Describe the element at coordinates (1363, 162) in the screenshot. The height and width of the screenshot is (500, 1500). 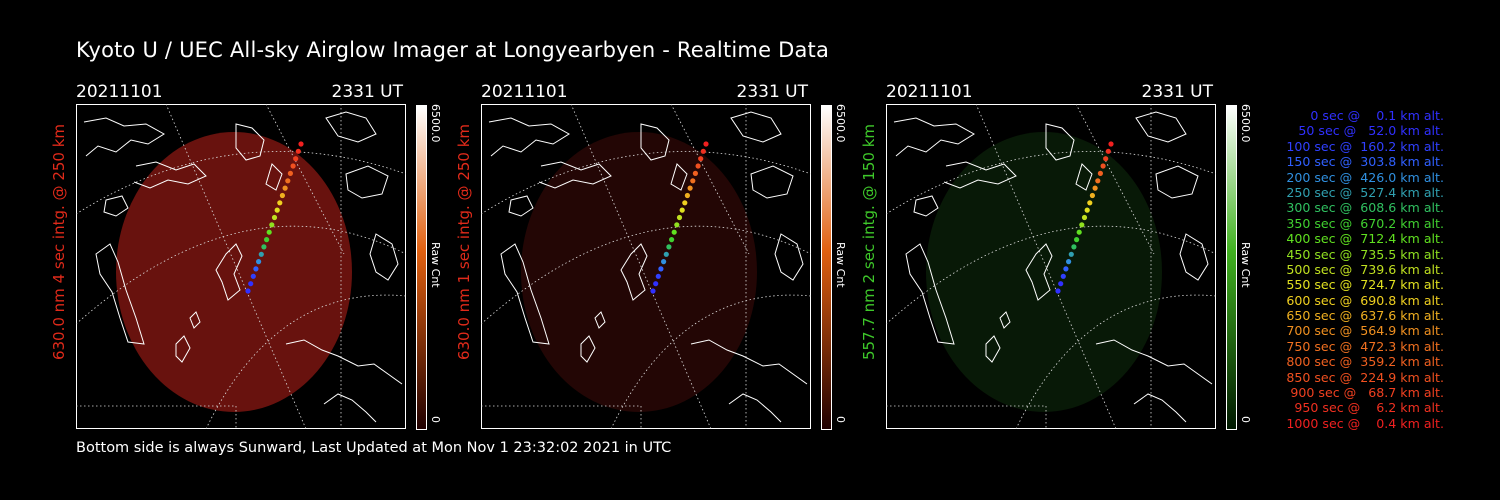
I see `legend-row: 150 sec @ 303.8 km alt.` at that location.